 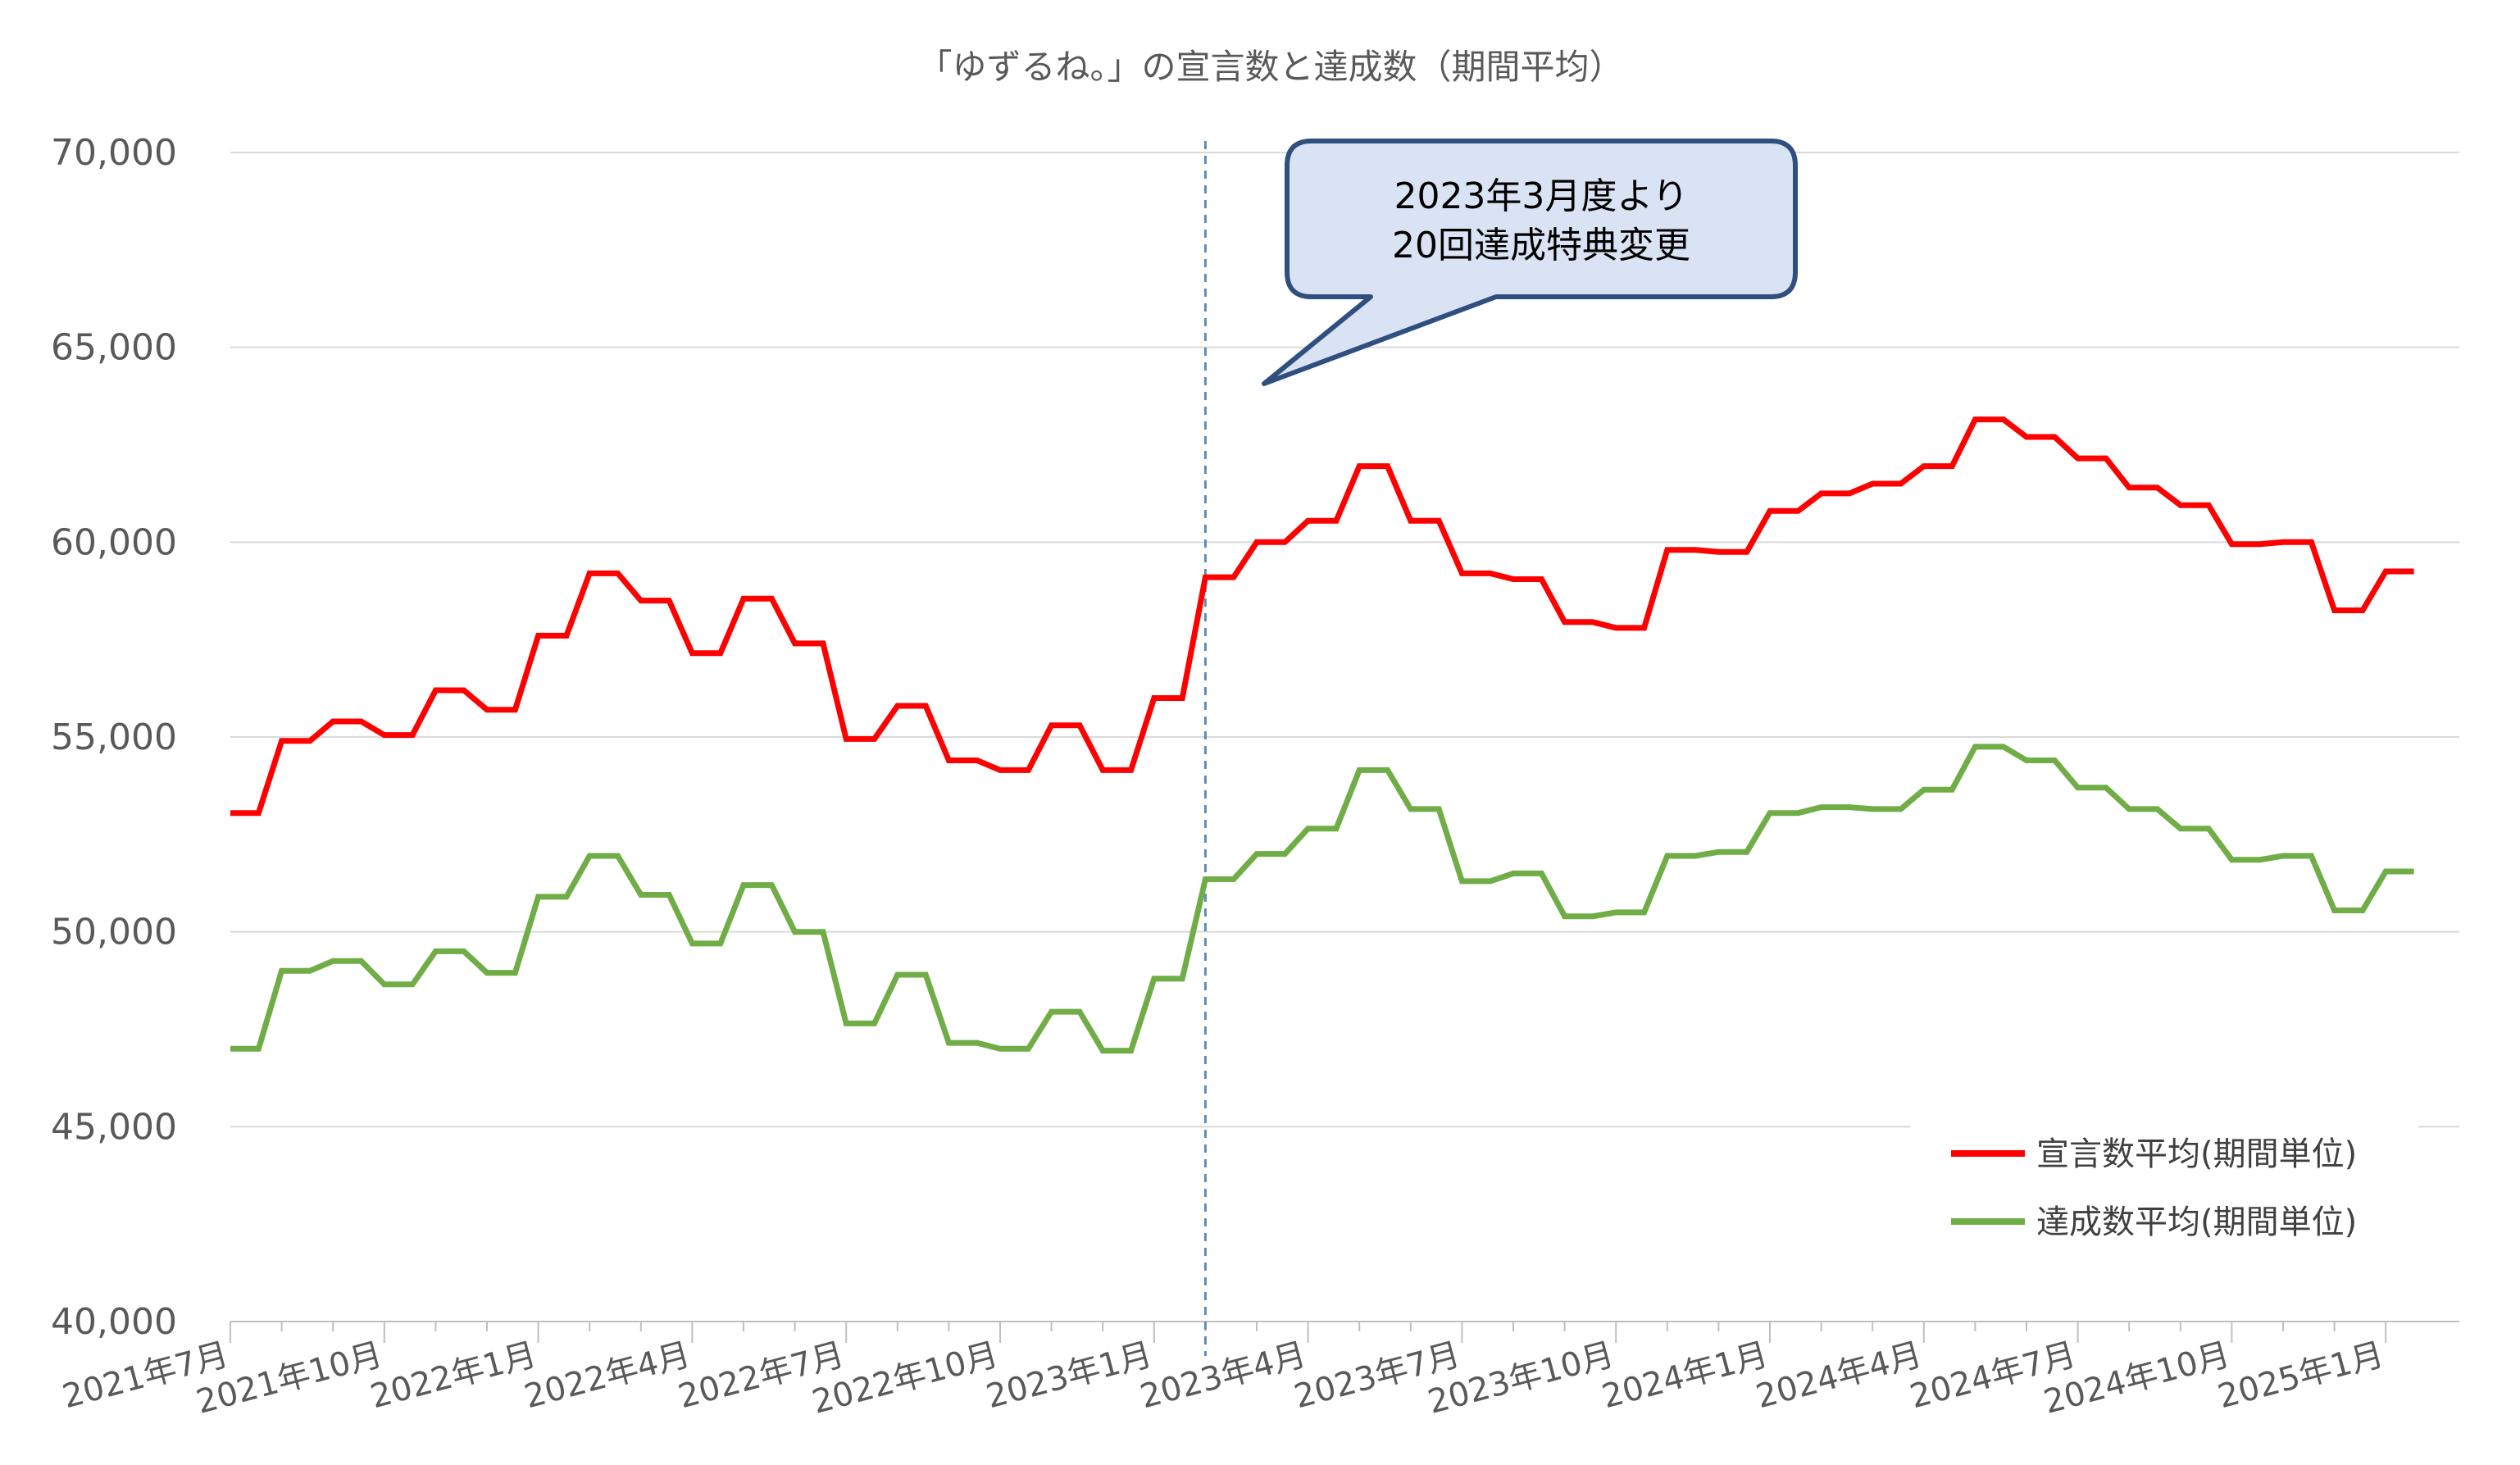 I want to click on annotation-callout: 2023年3月度より 20回達成特典変更, so click(x=1530, y=262).